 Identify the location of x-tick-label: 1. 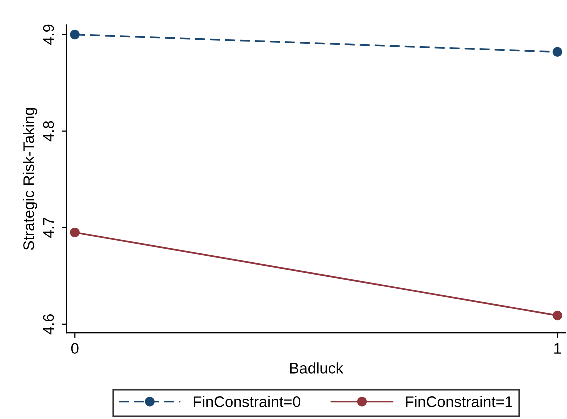
(558, 348).